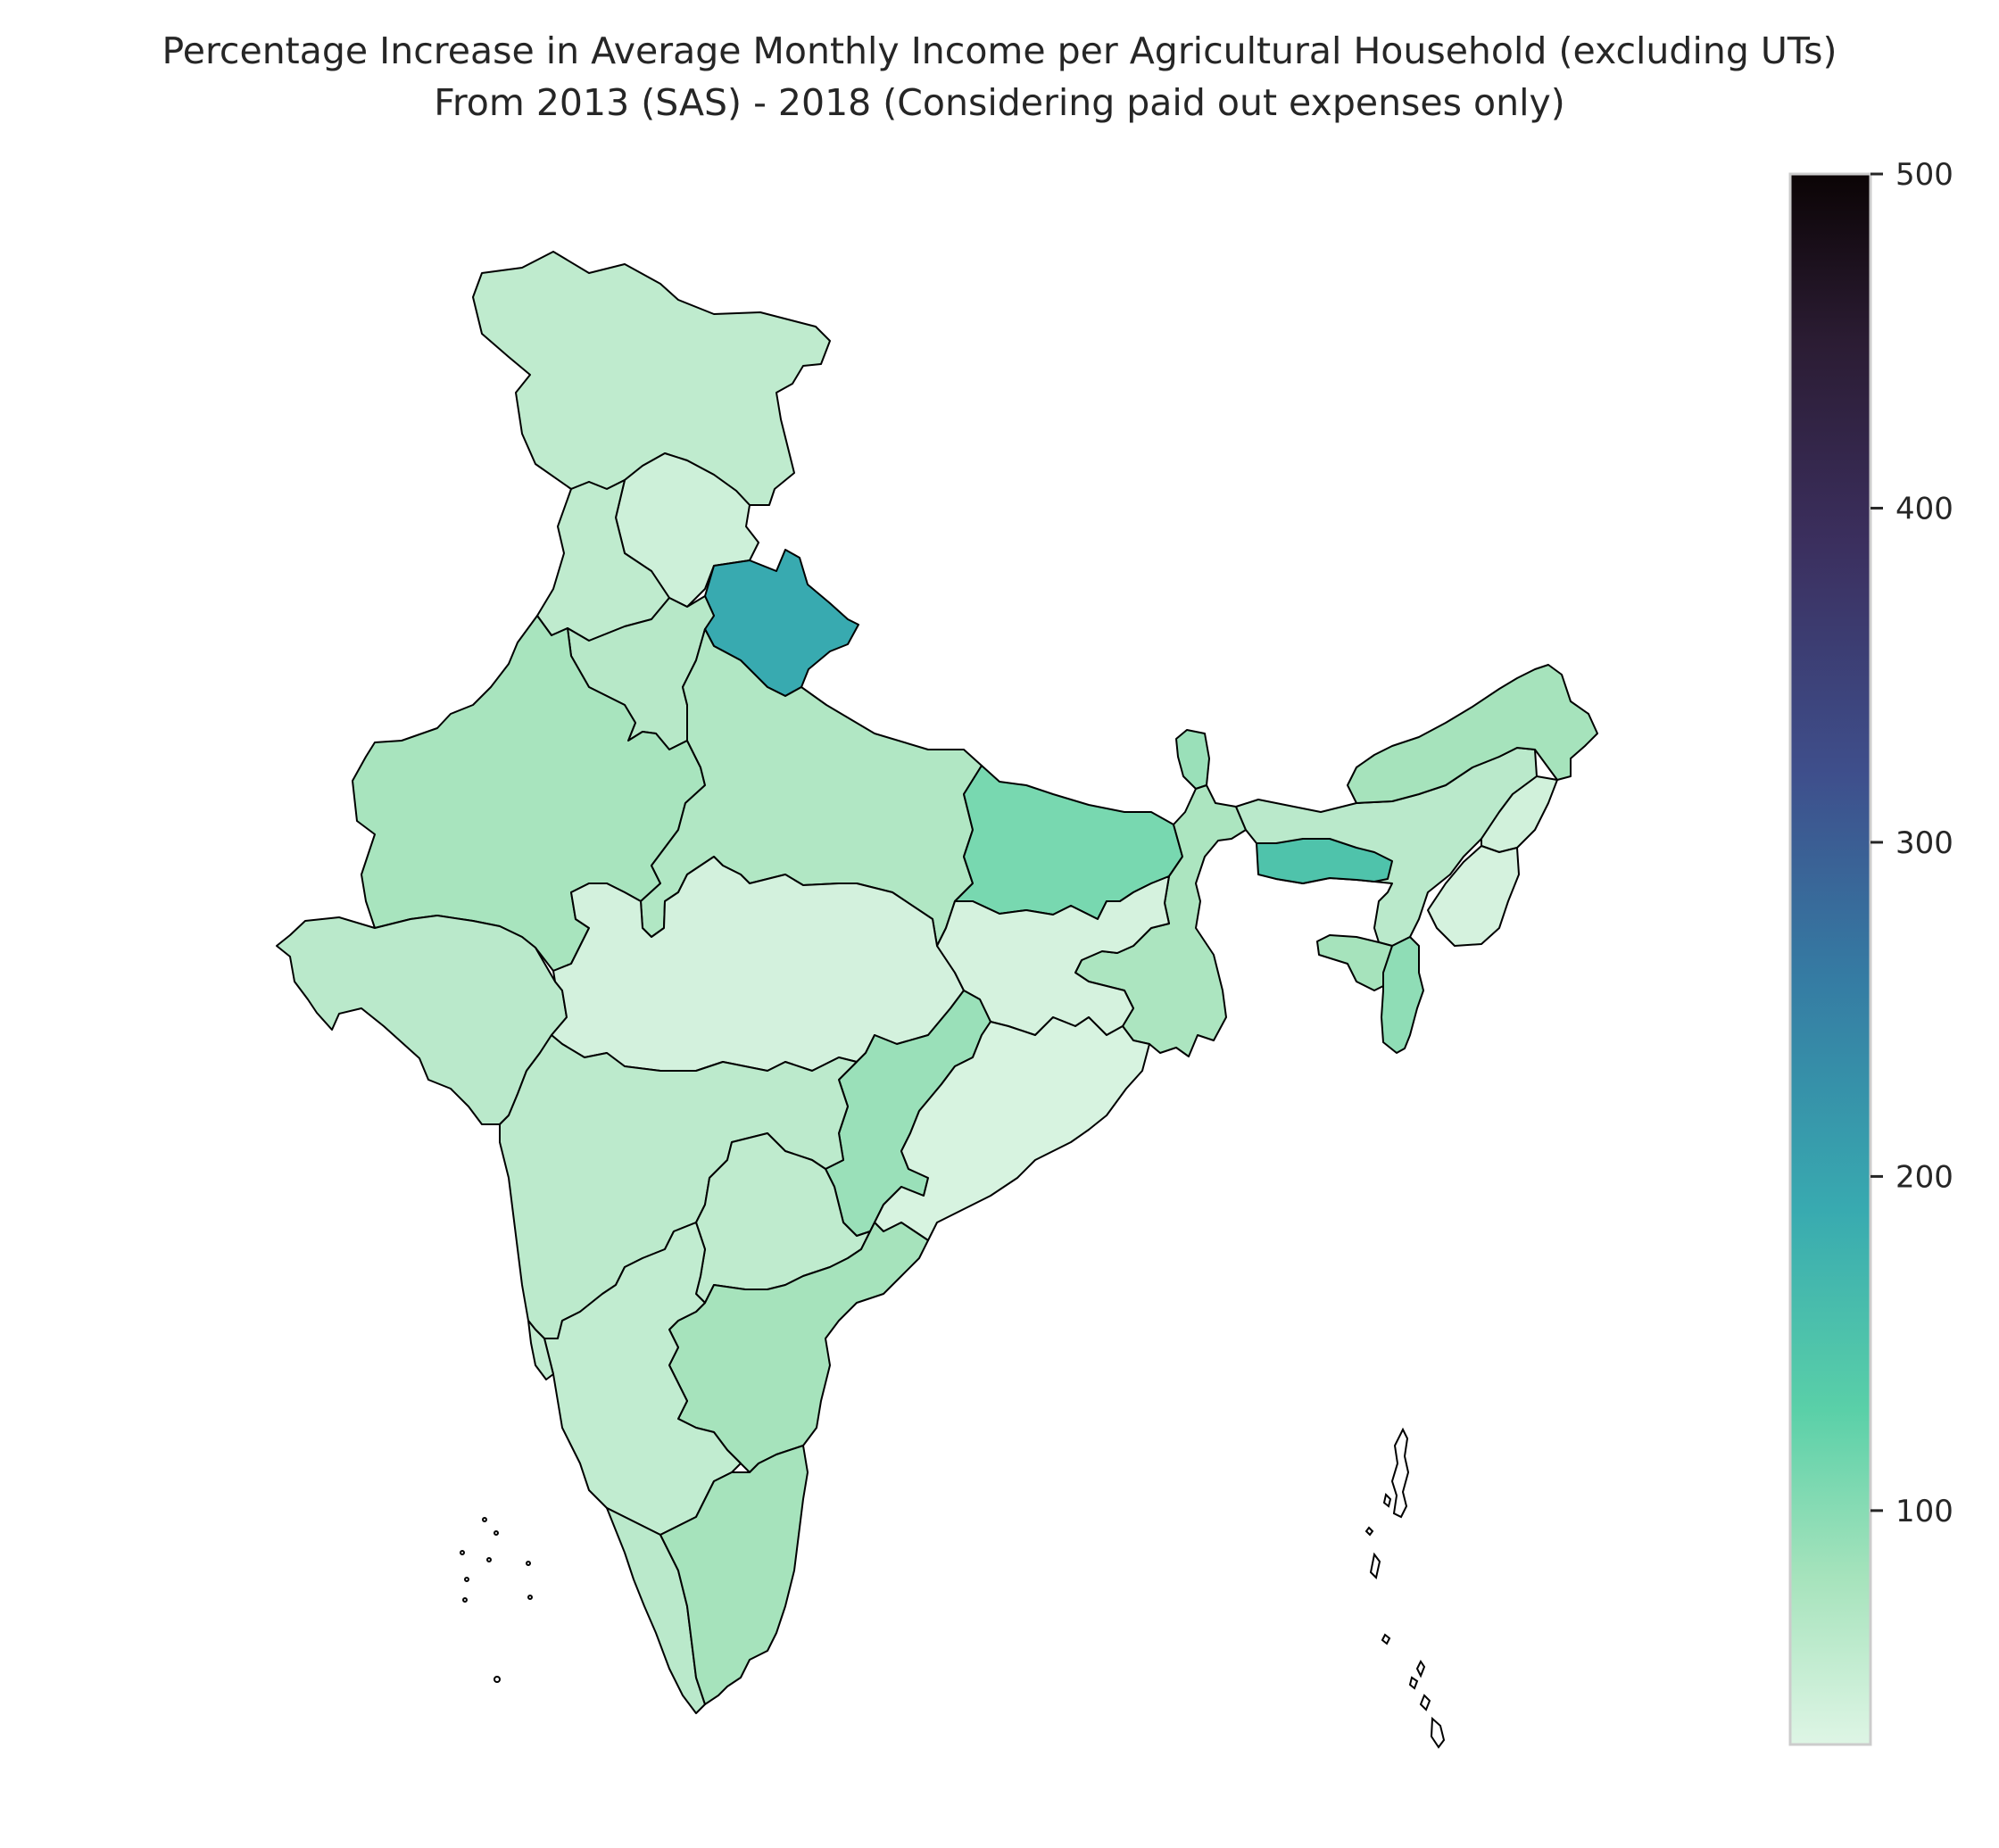 This screenshot has height=1848, width=1999. Describe the element at coordinates (1924, 843) in the screenshot. I see `colorbar-tick-label: 300` at that location.